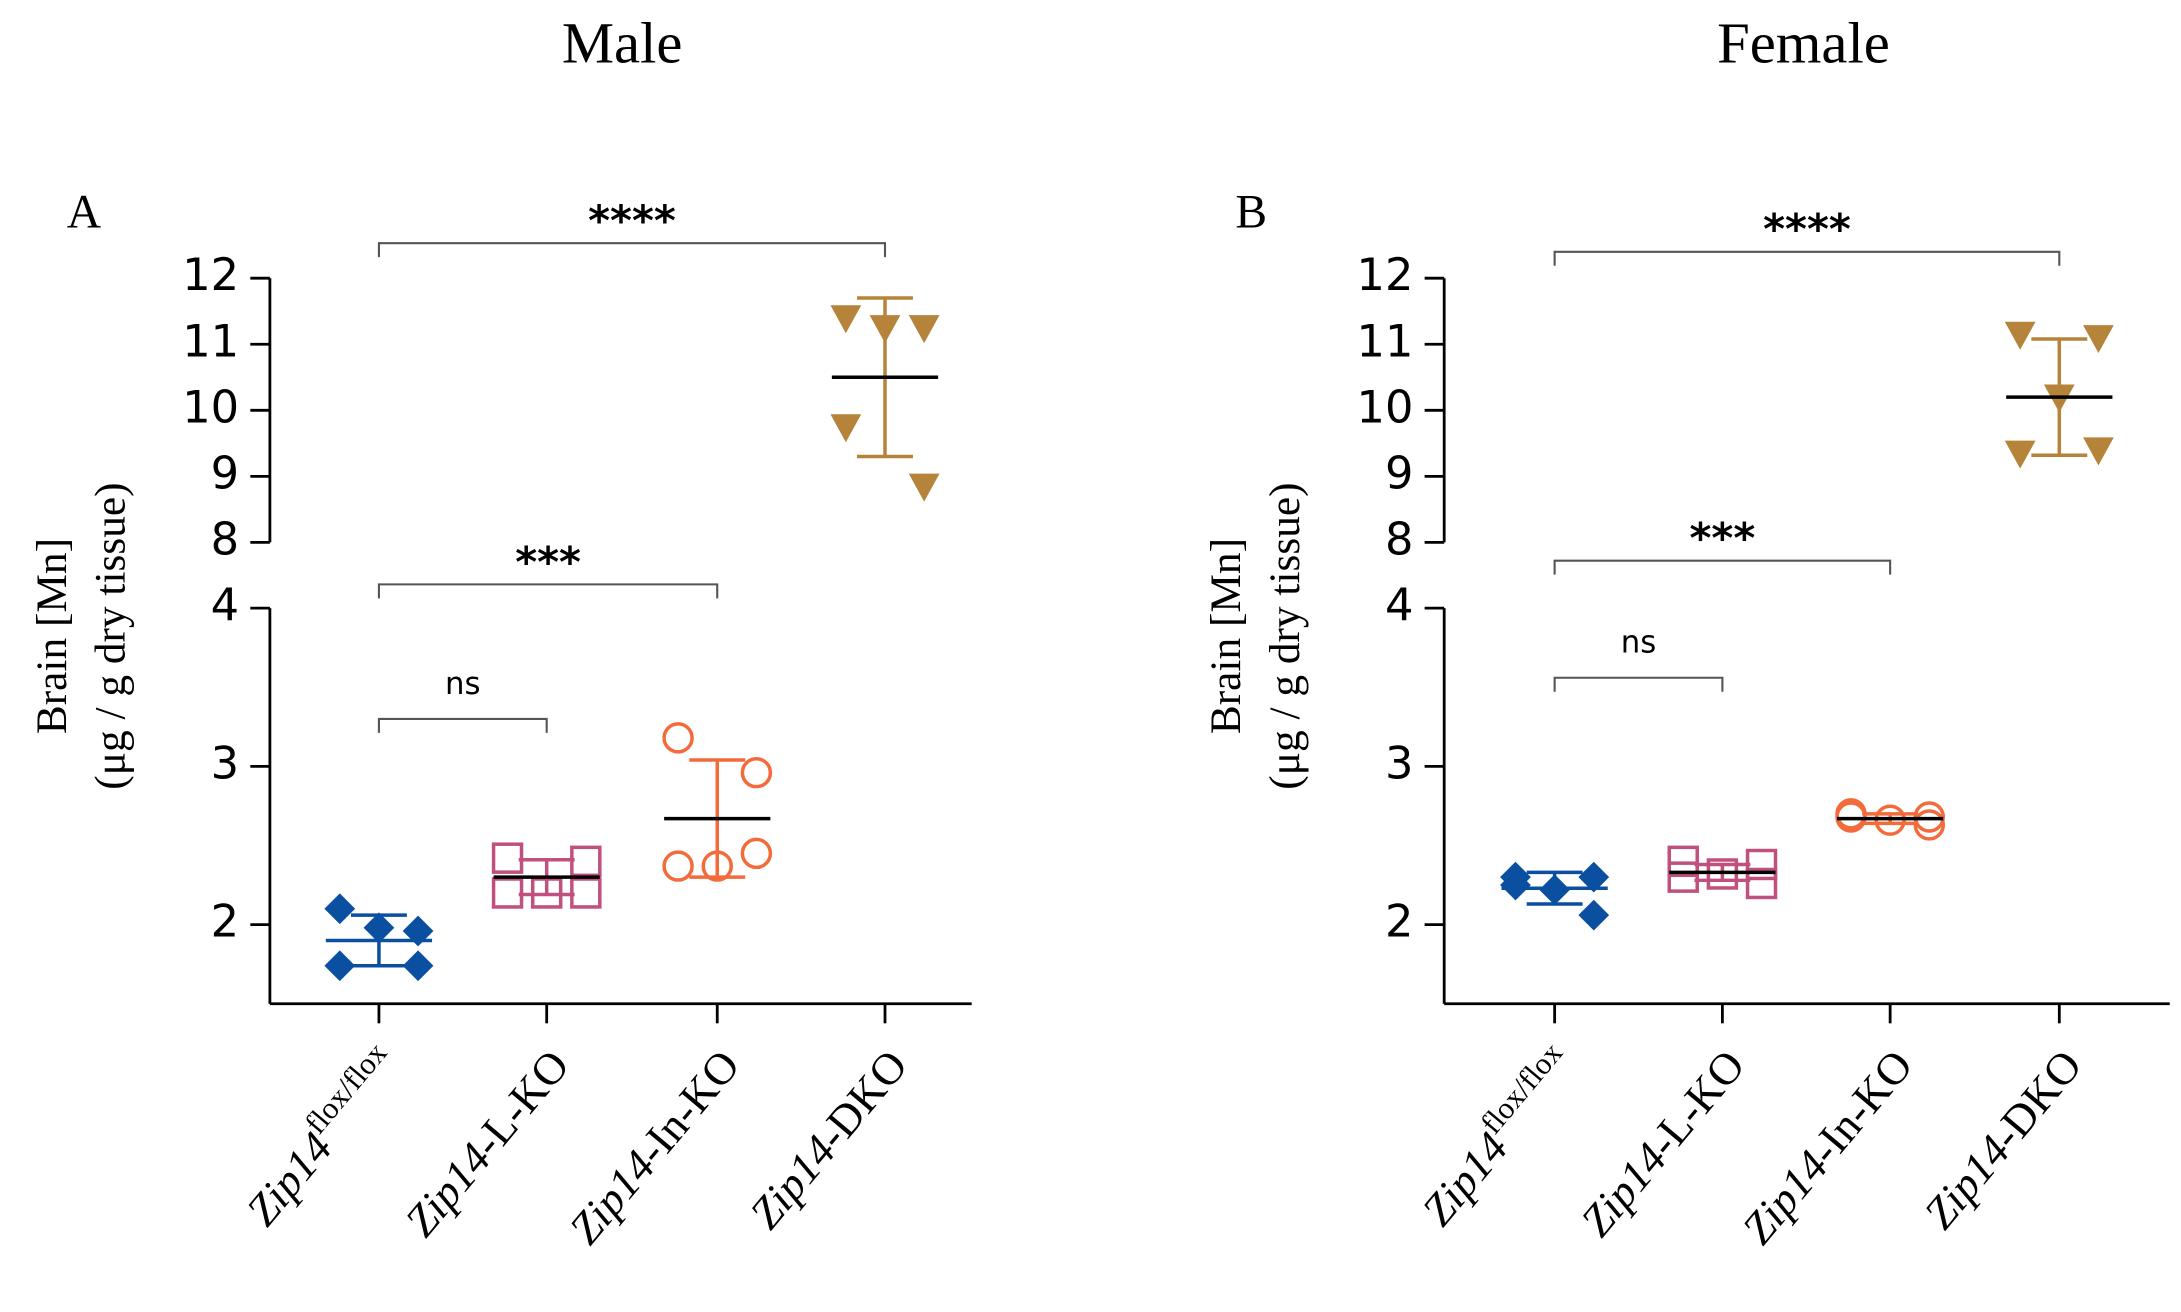 The image size is (2181, 1312). Describe the element at coordinates (84, 213) in the screenshot. I see `panel-label: A` at that location.